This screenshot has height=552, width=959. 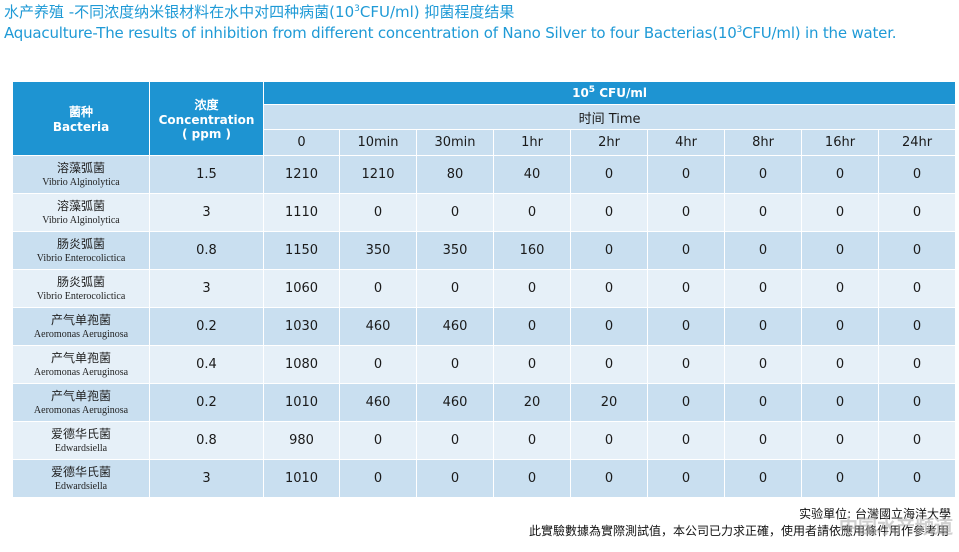 I want to click on time-header-cell: 24hr, so click(x=917, y=142).